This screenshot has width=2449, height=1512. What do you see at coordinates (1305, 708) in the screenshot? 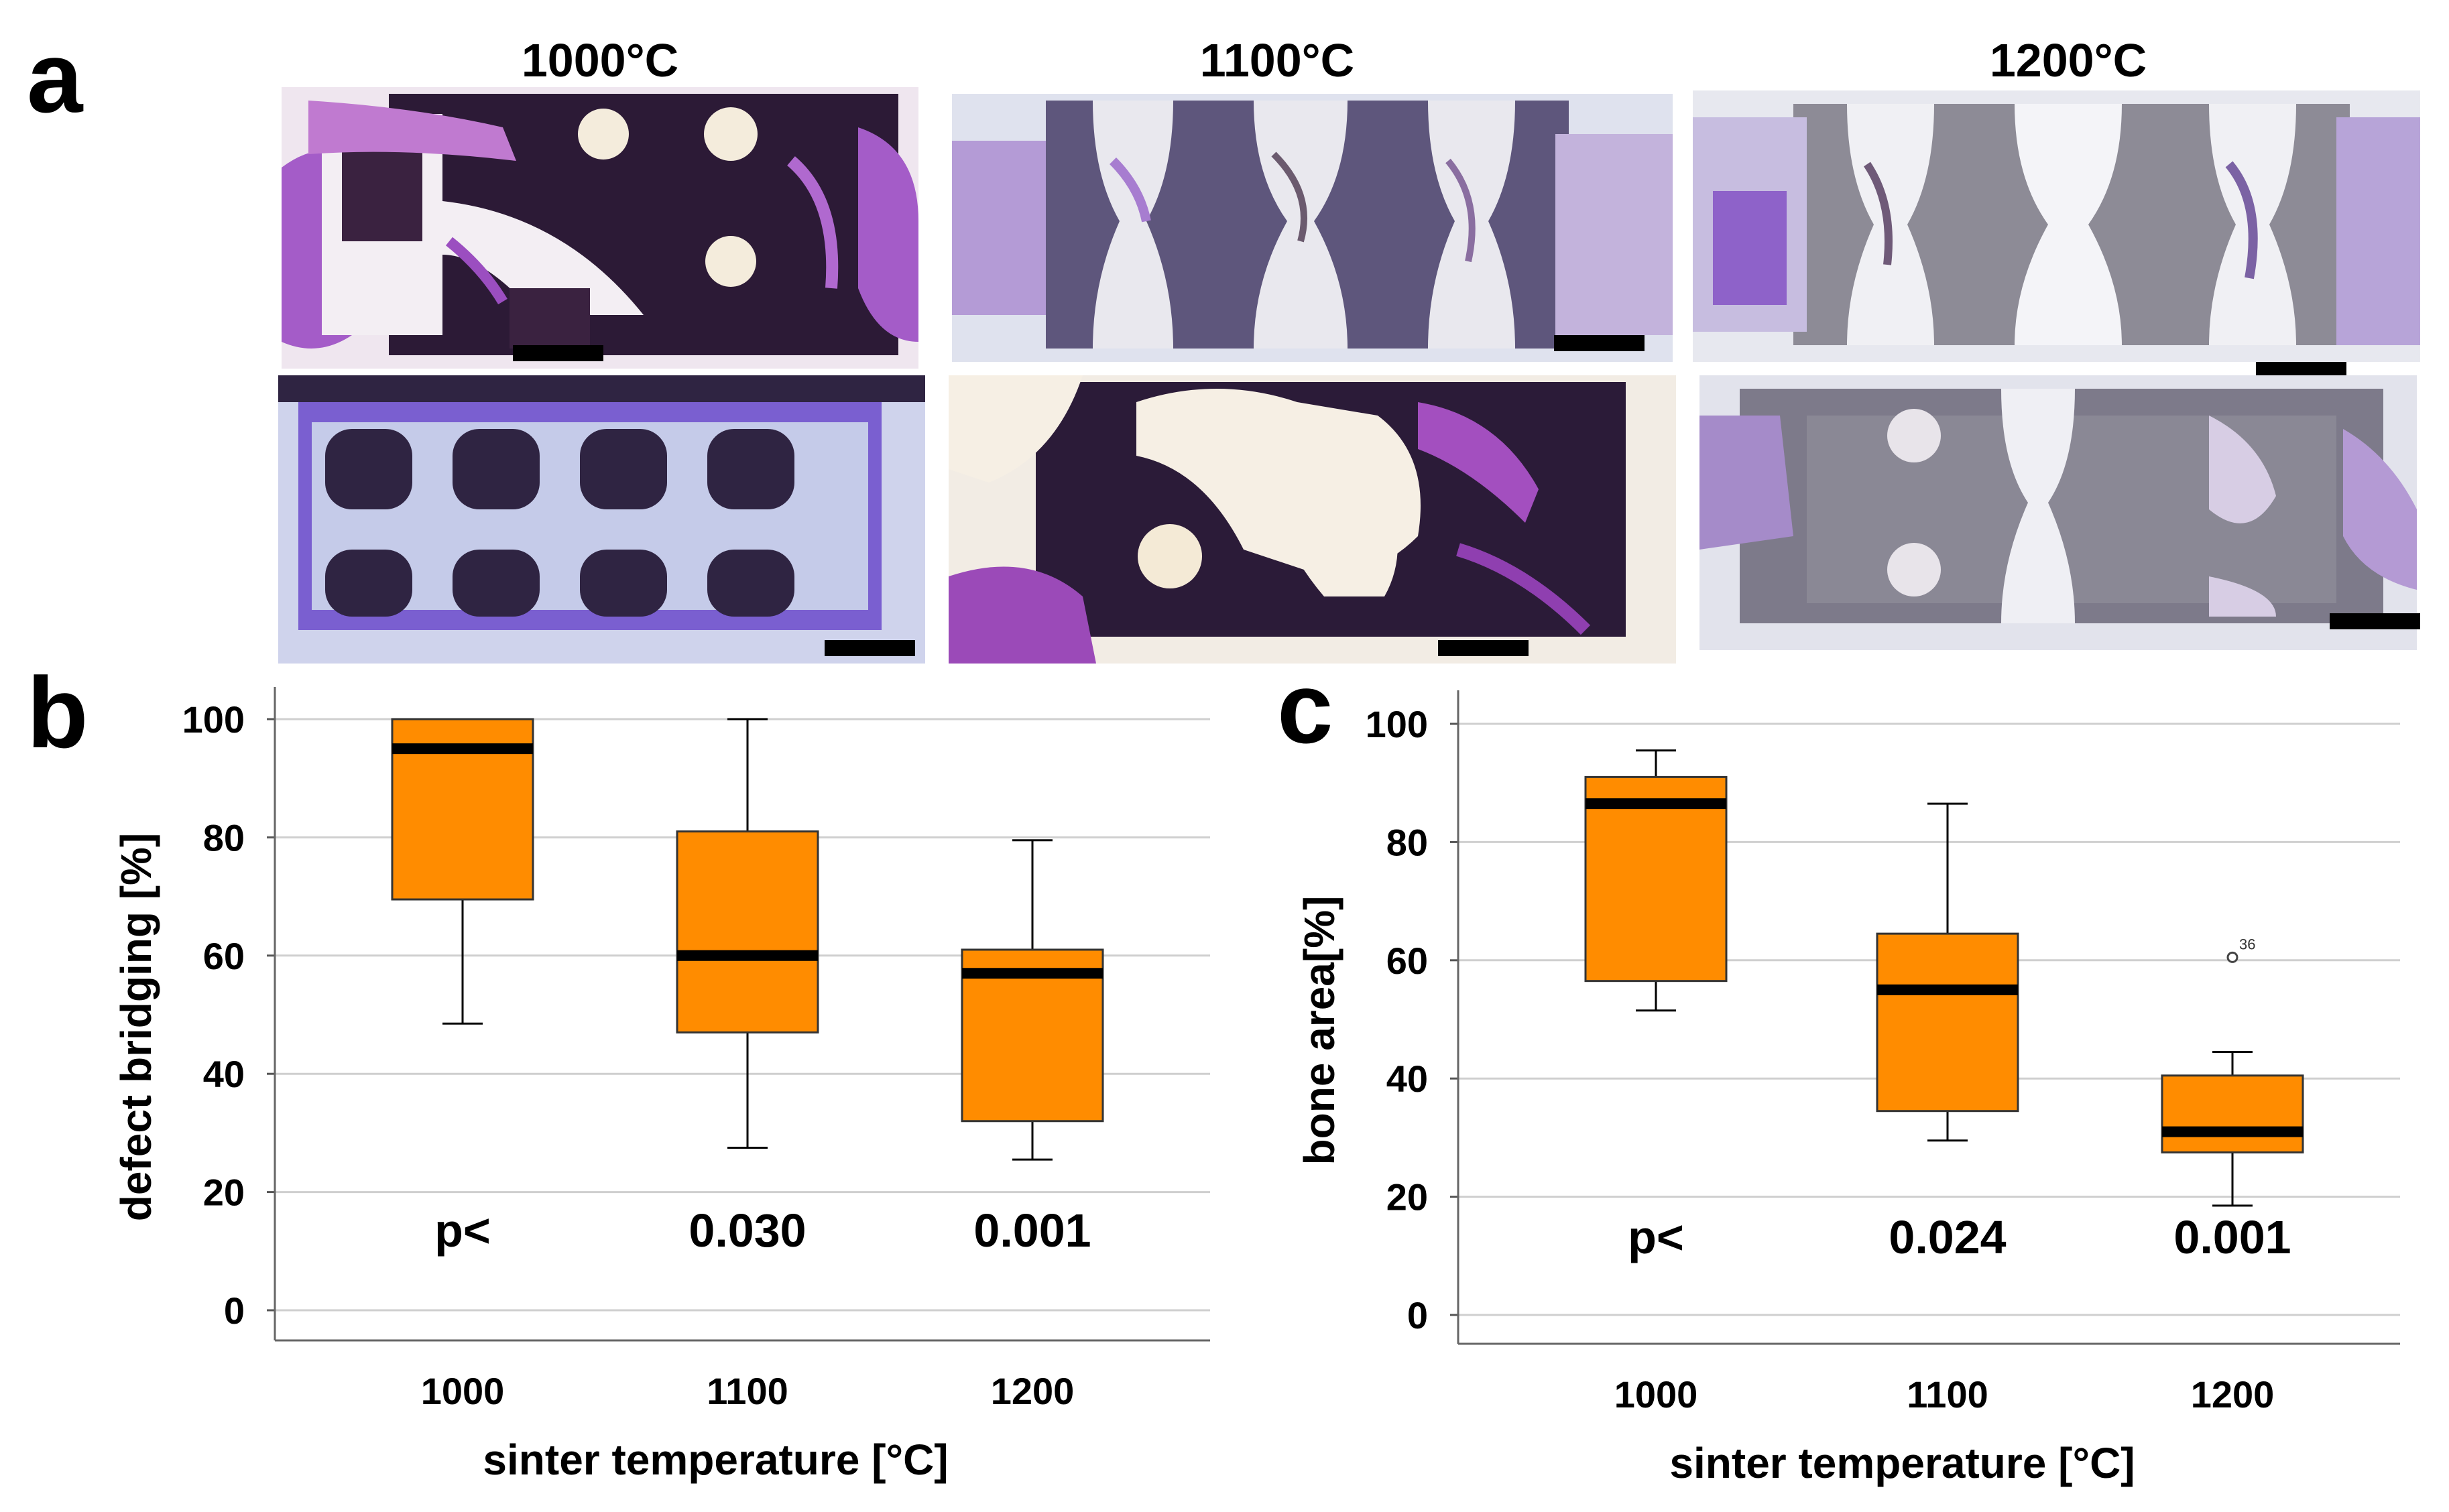
I see `panel-letter-c: c` at bounding box center [1305, 708].